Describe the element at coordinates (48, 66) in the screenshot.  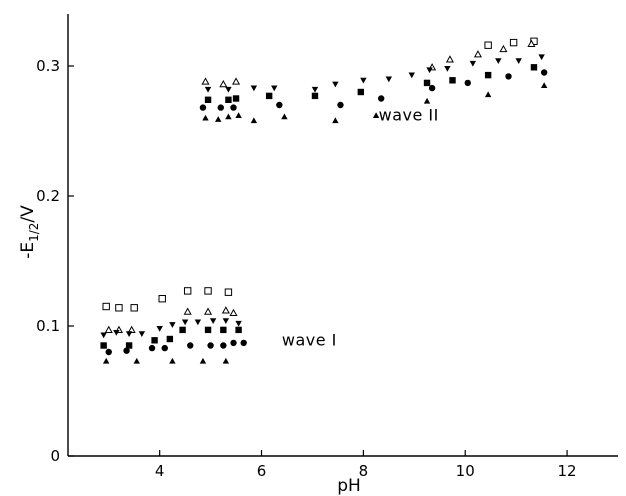
I see `y-tick-label: 0.3` at that location.